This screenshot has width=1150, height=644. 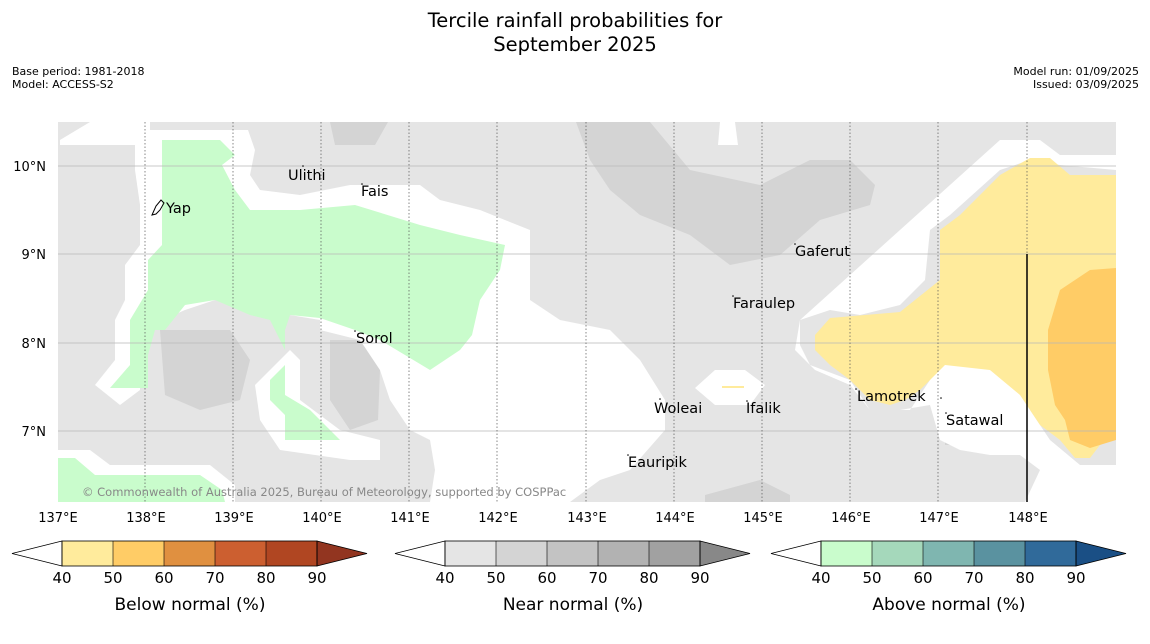 I want to click on colorbar-above-normal: 40 50 60 70 80 90, so click(x=948, y=563).